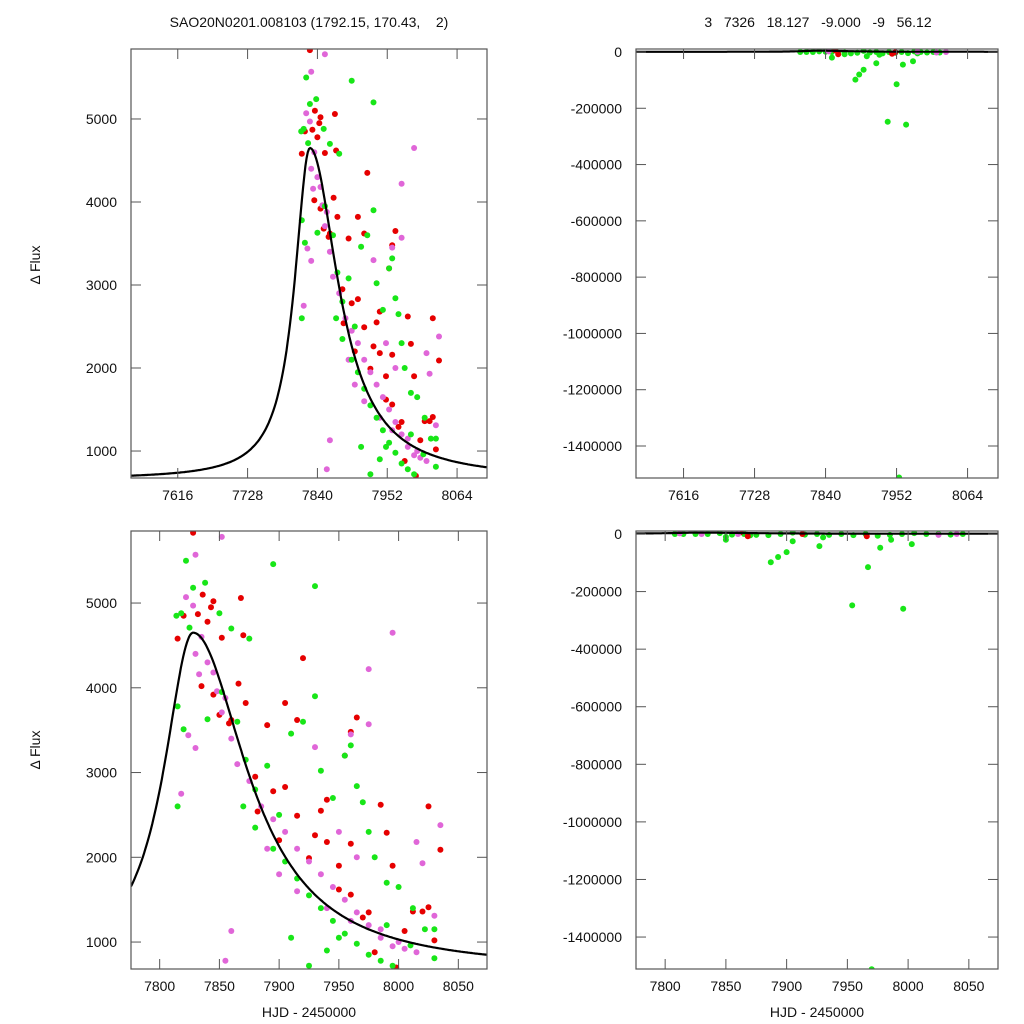 This screenshot has height=1024, width=1024. Describe the element at coordinates (597, 221) in the screenshot. I see `y-tick-label: -600000` at that location.